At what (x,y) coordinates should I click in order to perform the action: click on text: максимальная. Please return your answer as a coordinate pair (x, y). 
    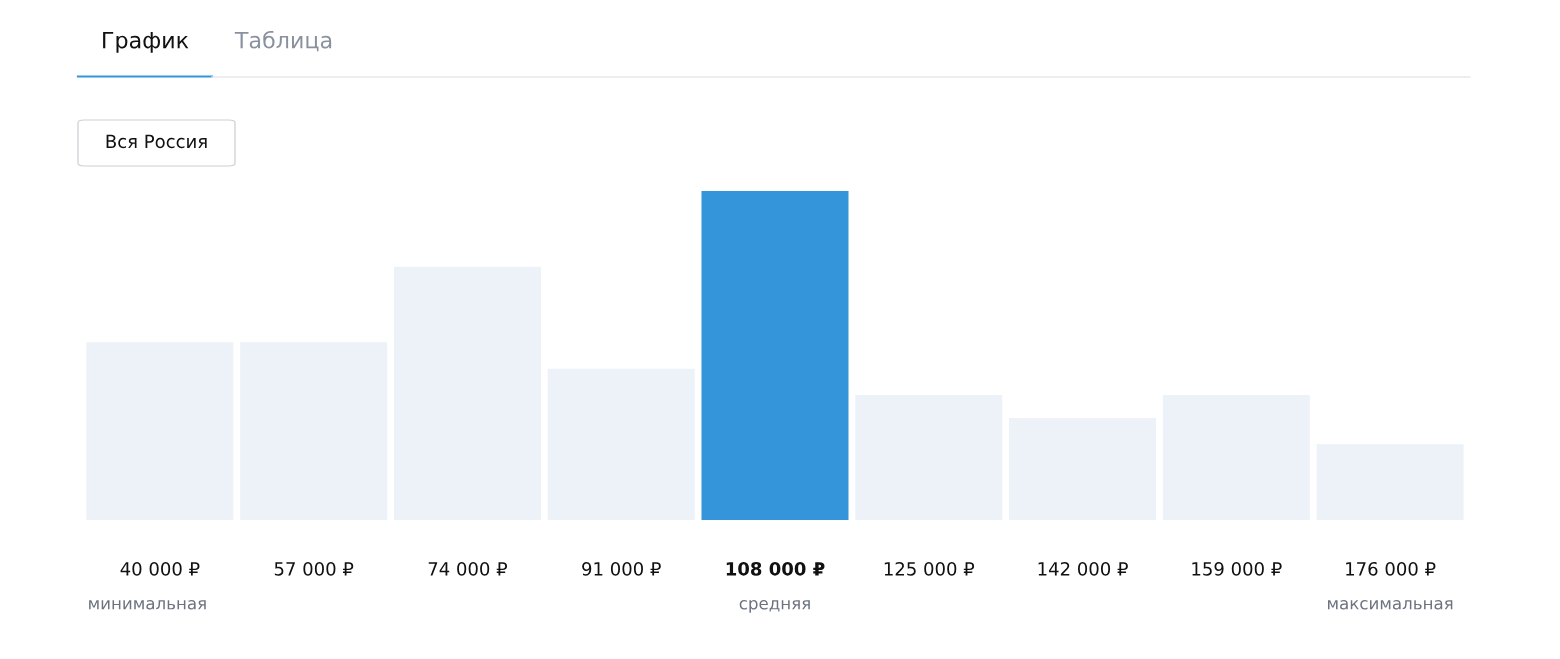
    Looking at the image, I should click on (1390, 604).